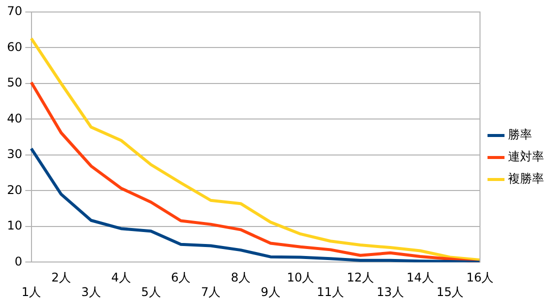 Image resolution: width=560 pixels, height=307 pixels. What do you see at coordinates (14, 47) in the screenshot?
I see `y-tick-label: 60` at bounding box center [14, 47].